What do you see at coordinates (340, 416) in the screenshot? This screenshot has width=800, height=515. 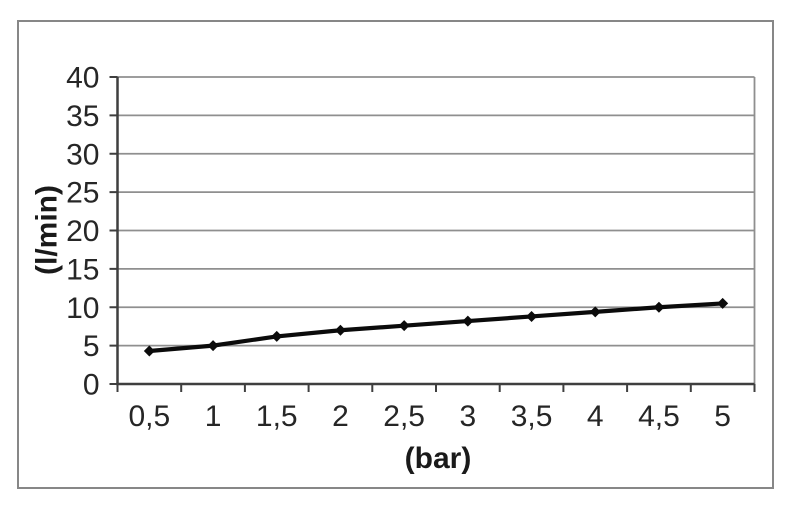 I see `x-tick-label: 2` at bounding box center [340, 416].